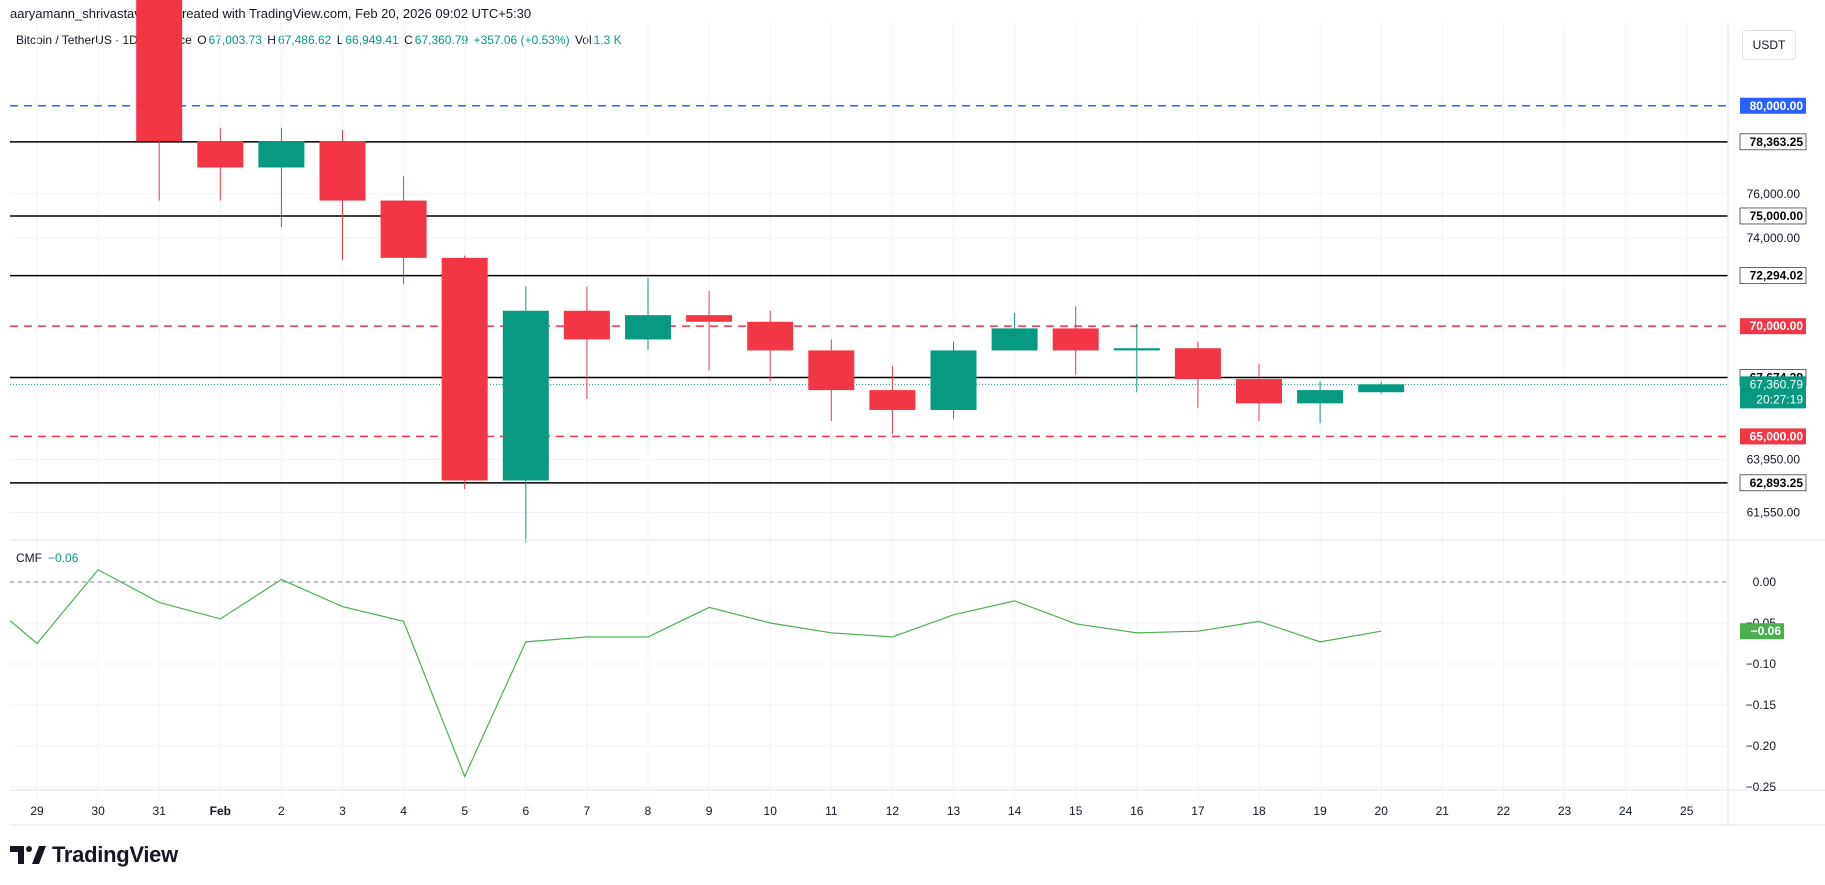  I want to click on volume-value: 1.3 K, so click(607, 40).